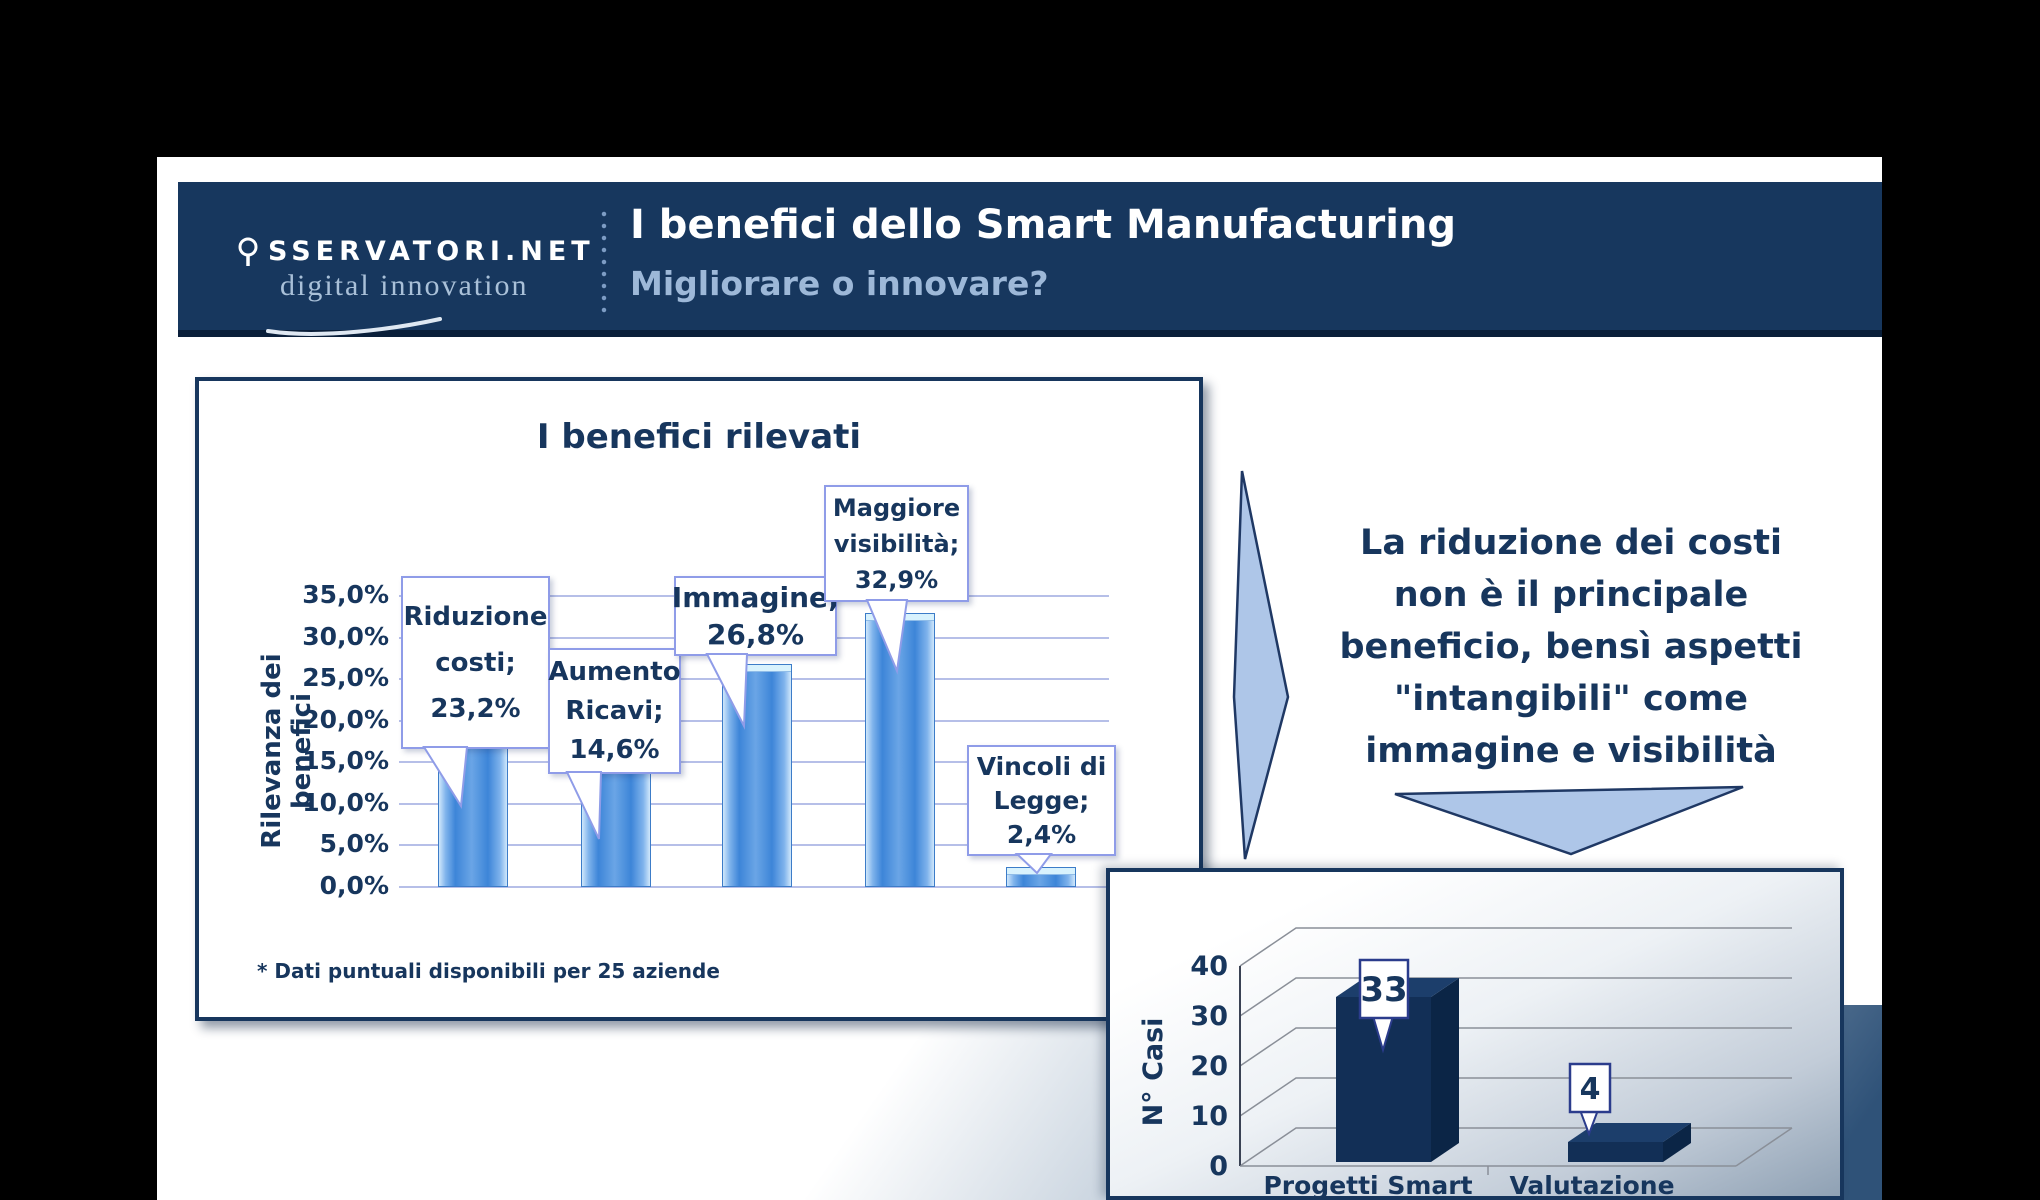  I want to click on cases-y-axis-title: N° Casi, so click(1153, 1072).